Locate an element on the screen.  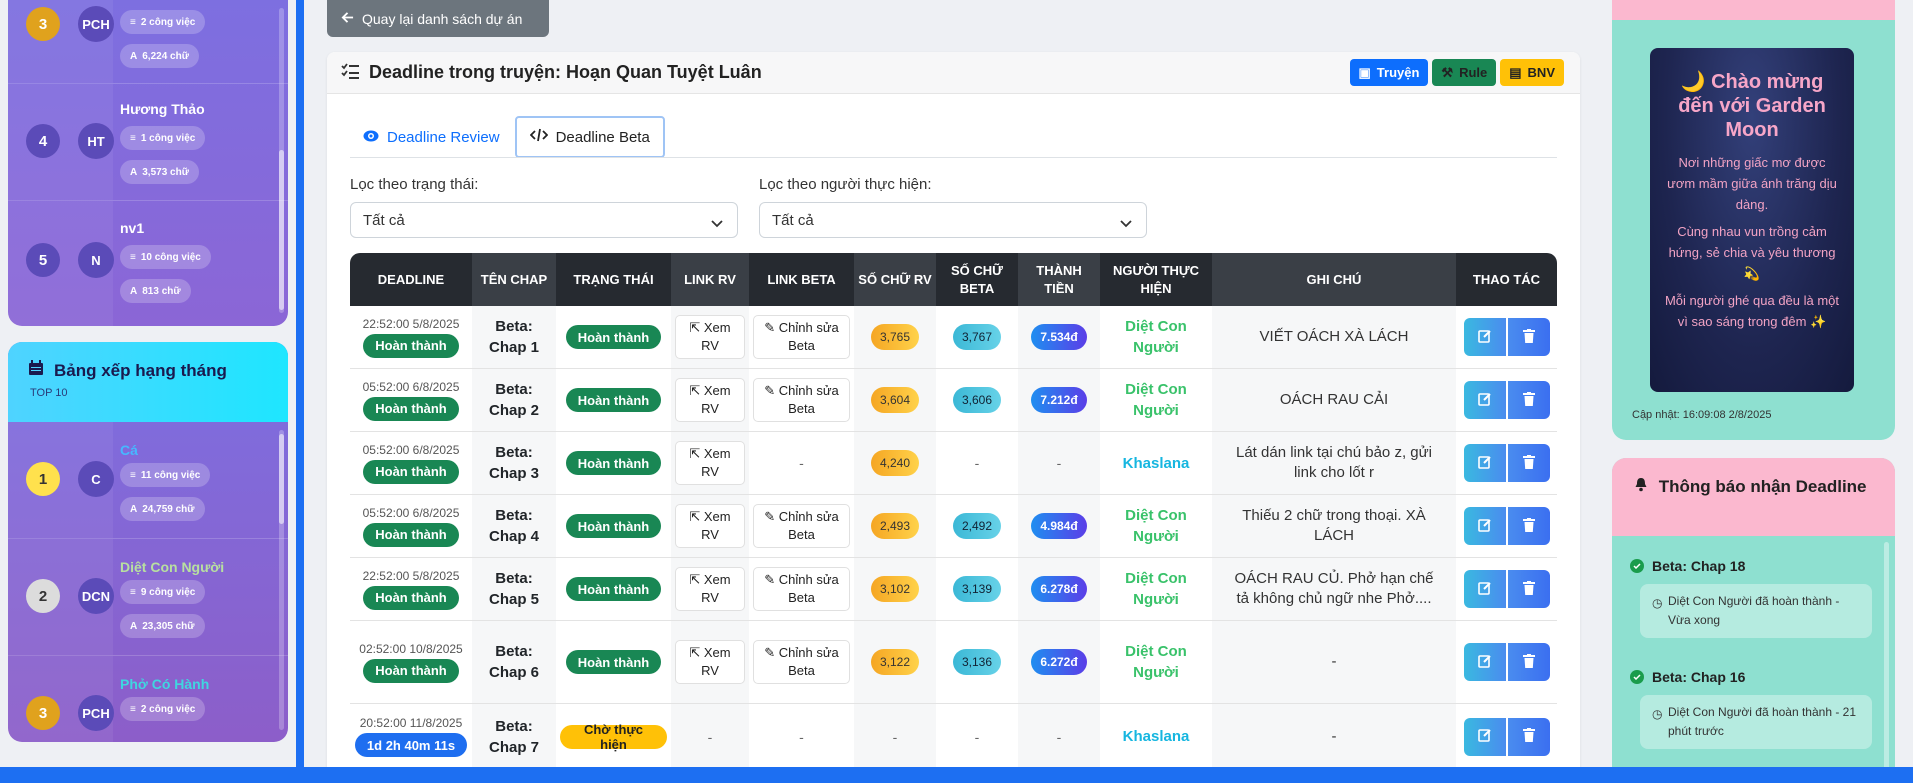
code-icon is located at coordinates (538, 137).